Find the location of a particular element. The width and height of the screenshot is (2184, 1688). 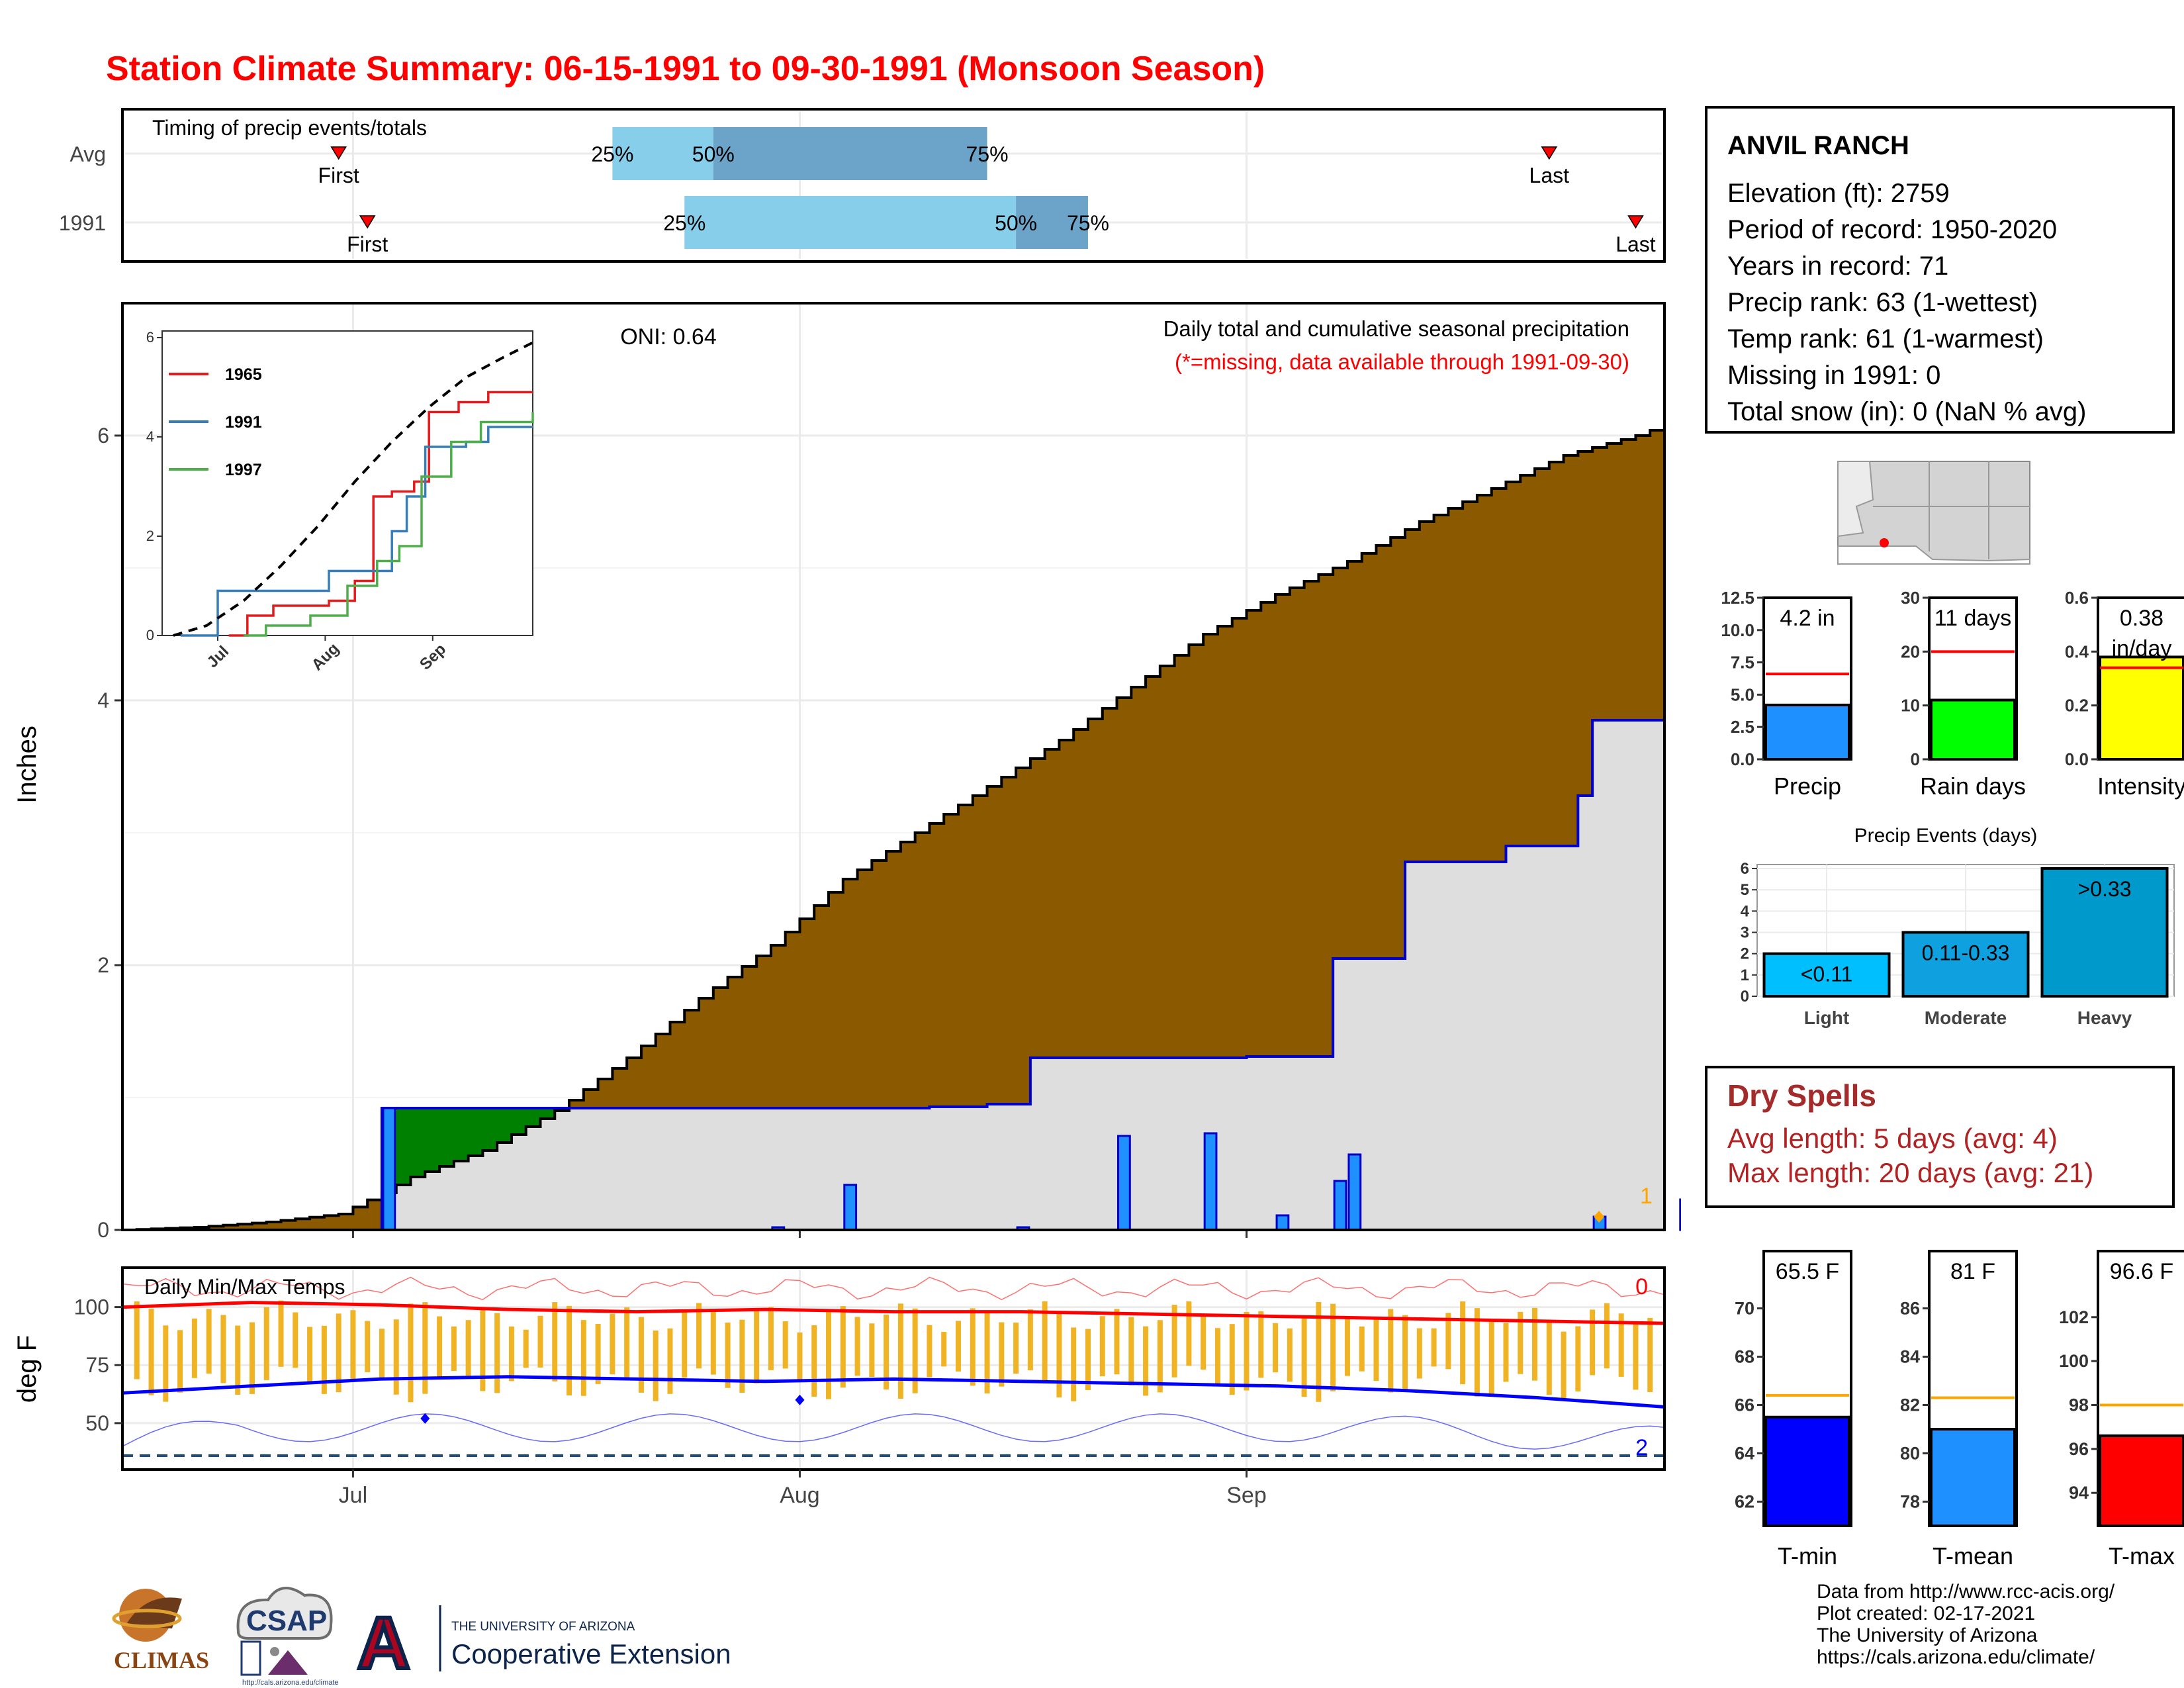

inset-legend-label: 1997 is located at coordinates (244, 470).